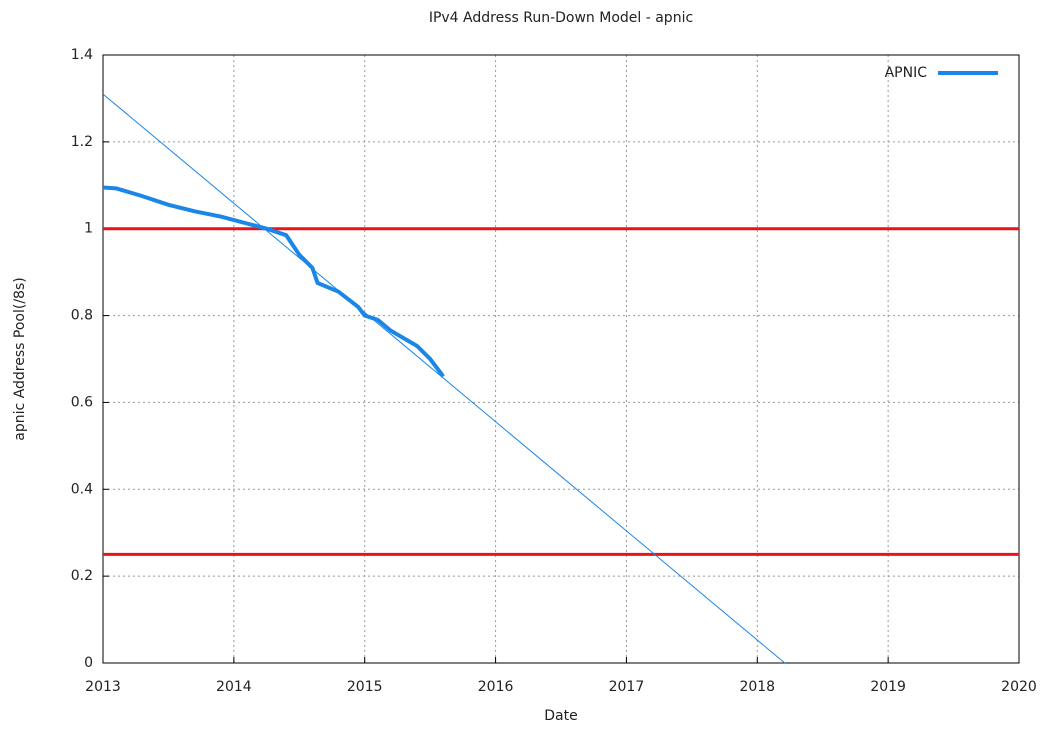 The image size is (1041, 730). Describe the element at coordinates (560, 716) in the screenshot. I see `x-axis-label: Date` at that location.